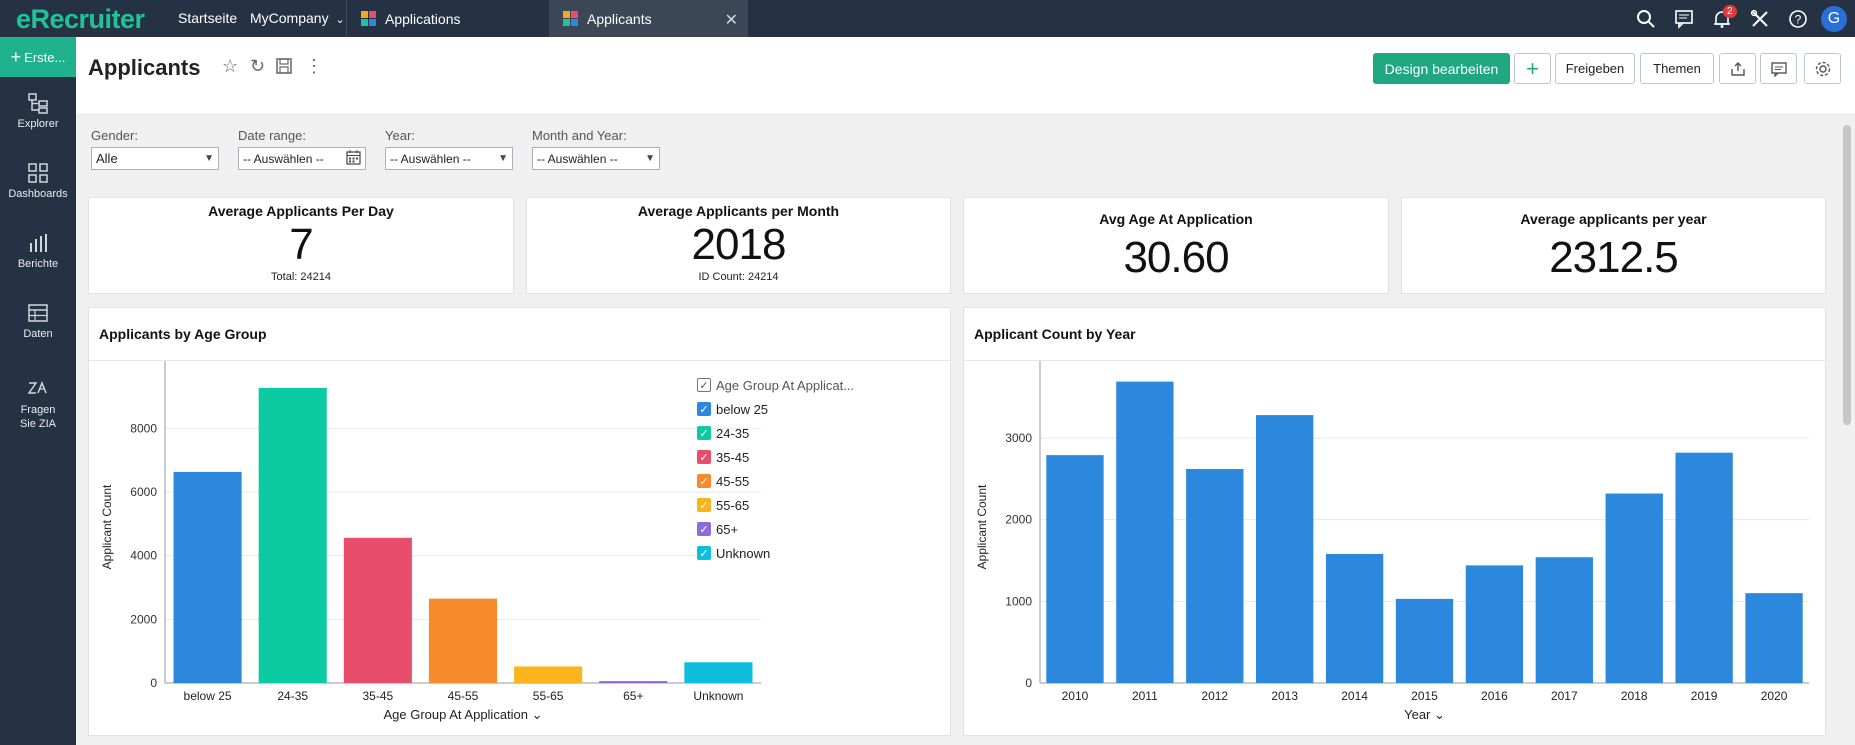 This screenshot has height=745, width=1855. Describe the element at coordinates (155, 158) in the screenshot. I see `gender-select: Alle ▼` at that location.